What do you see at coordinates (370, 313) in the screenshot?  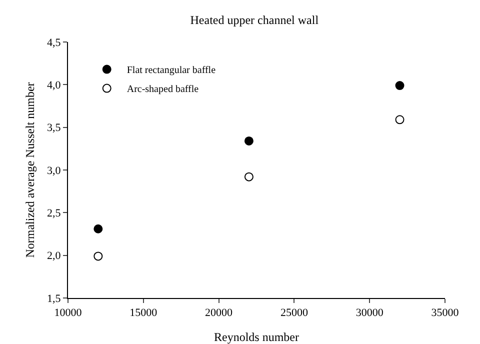 I see `x-tick-label: 30000` at bounding box center [370, 313].